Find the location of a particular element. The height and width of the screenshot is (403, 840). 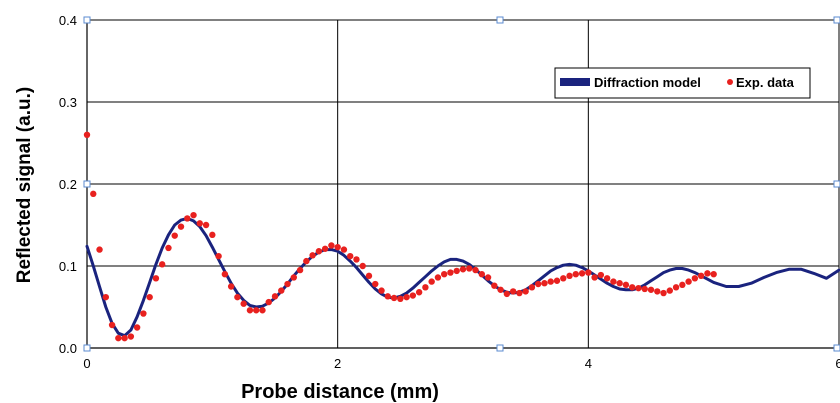

x-tick-label: 2 is located at coordinates (337, 363).